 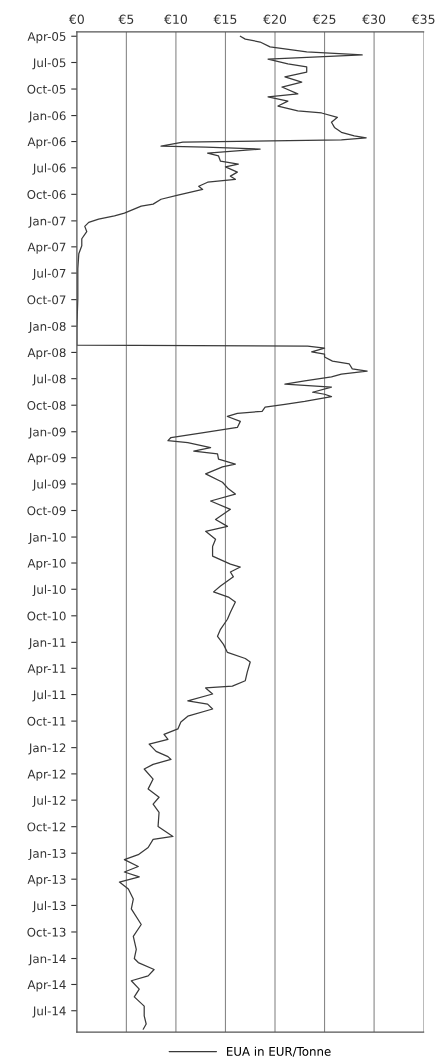 I want to click on y-tick-label: Apr-09, so click(x=46, y=459).